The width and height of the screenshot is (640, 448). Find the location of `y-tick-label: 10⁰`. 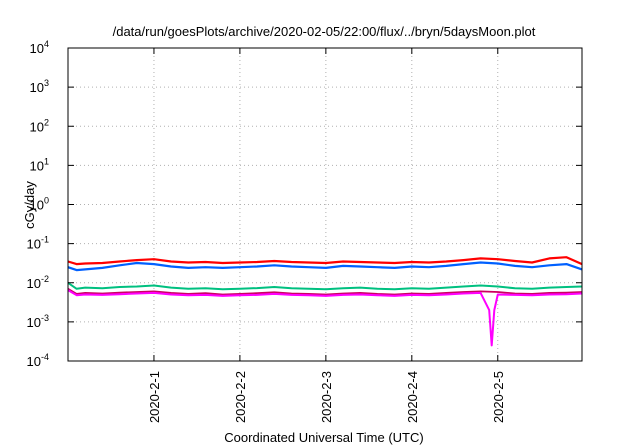

y-tick-label: 10⁰ is located at coordinates (39, 204).